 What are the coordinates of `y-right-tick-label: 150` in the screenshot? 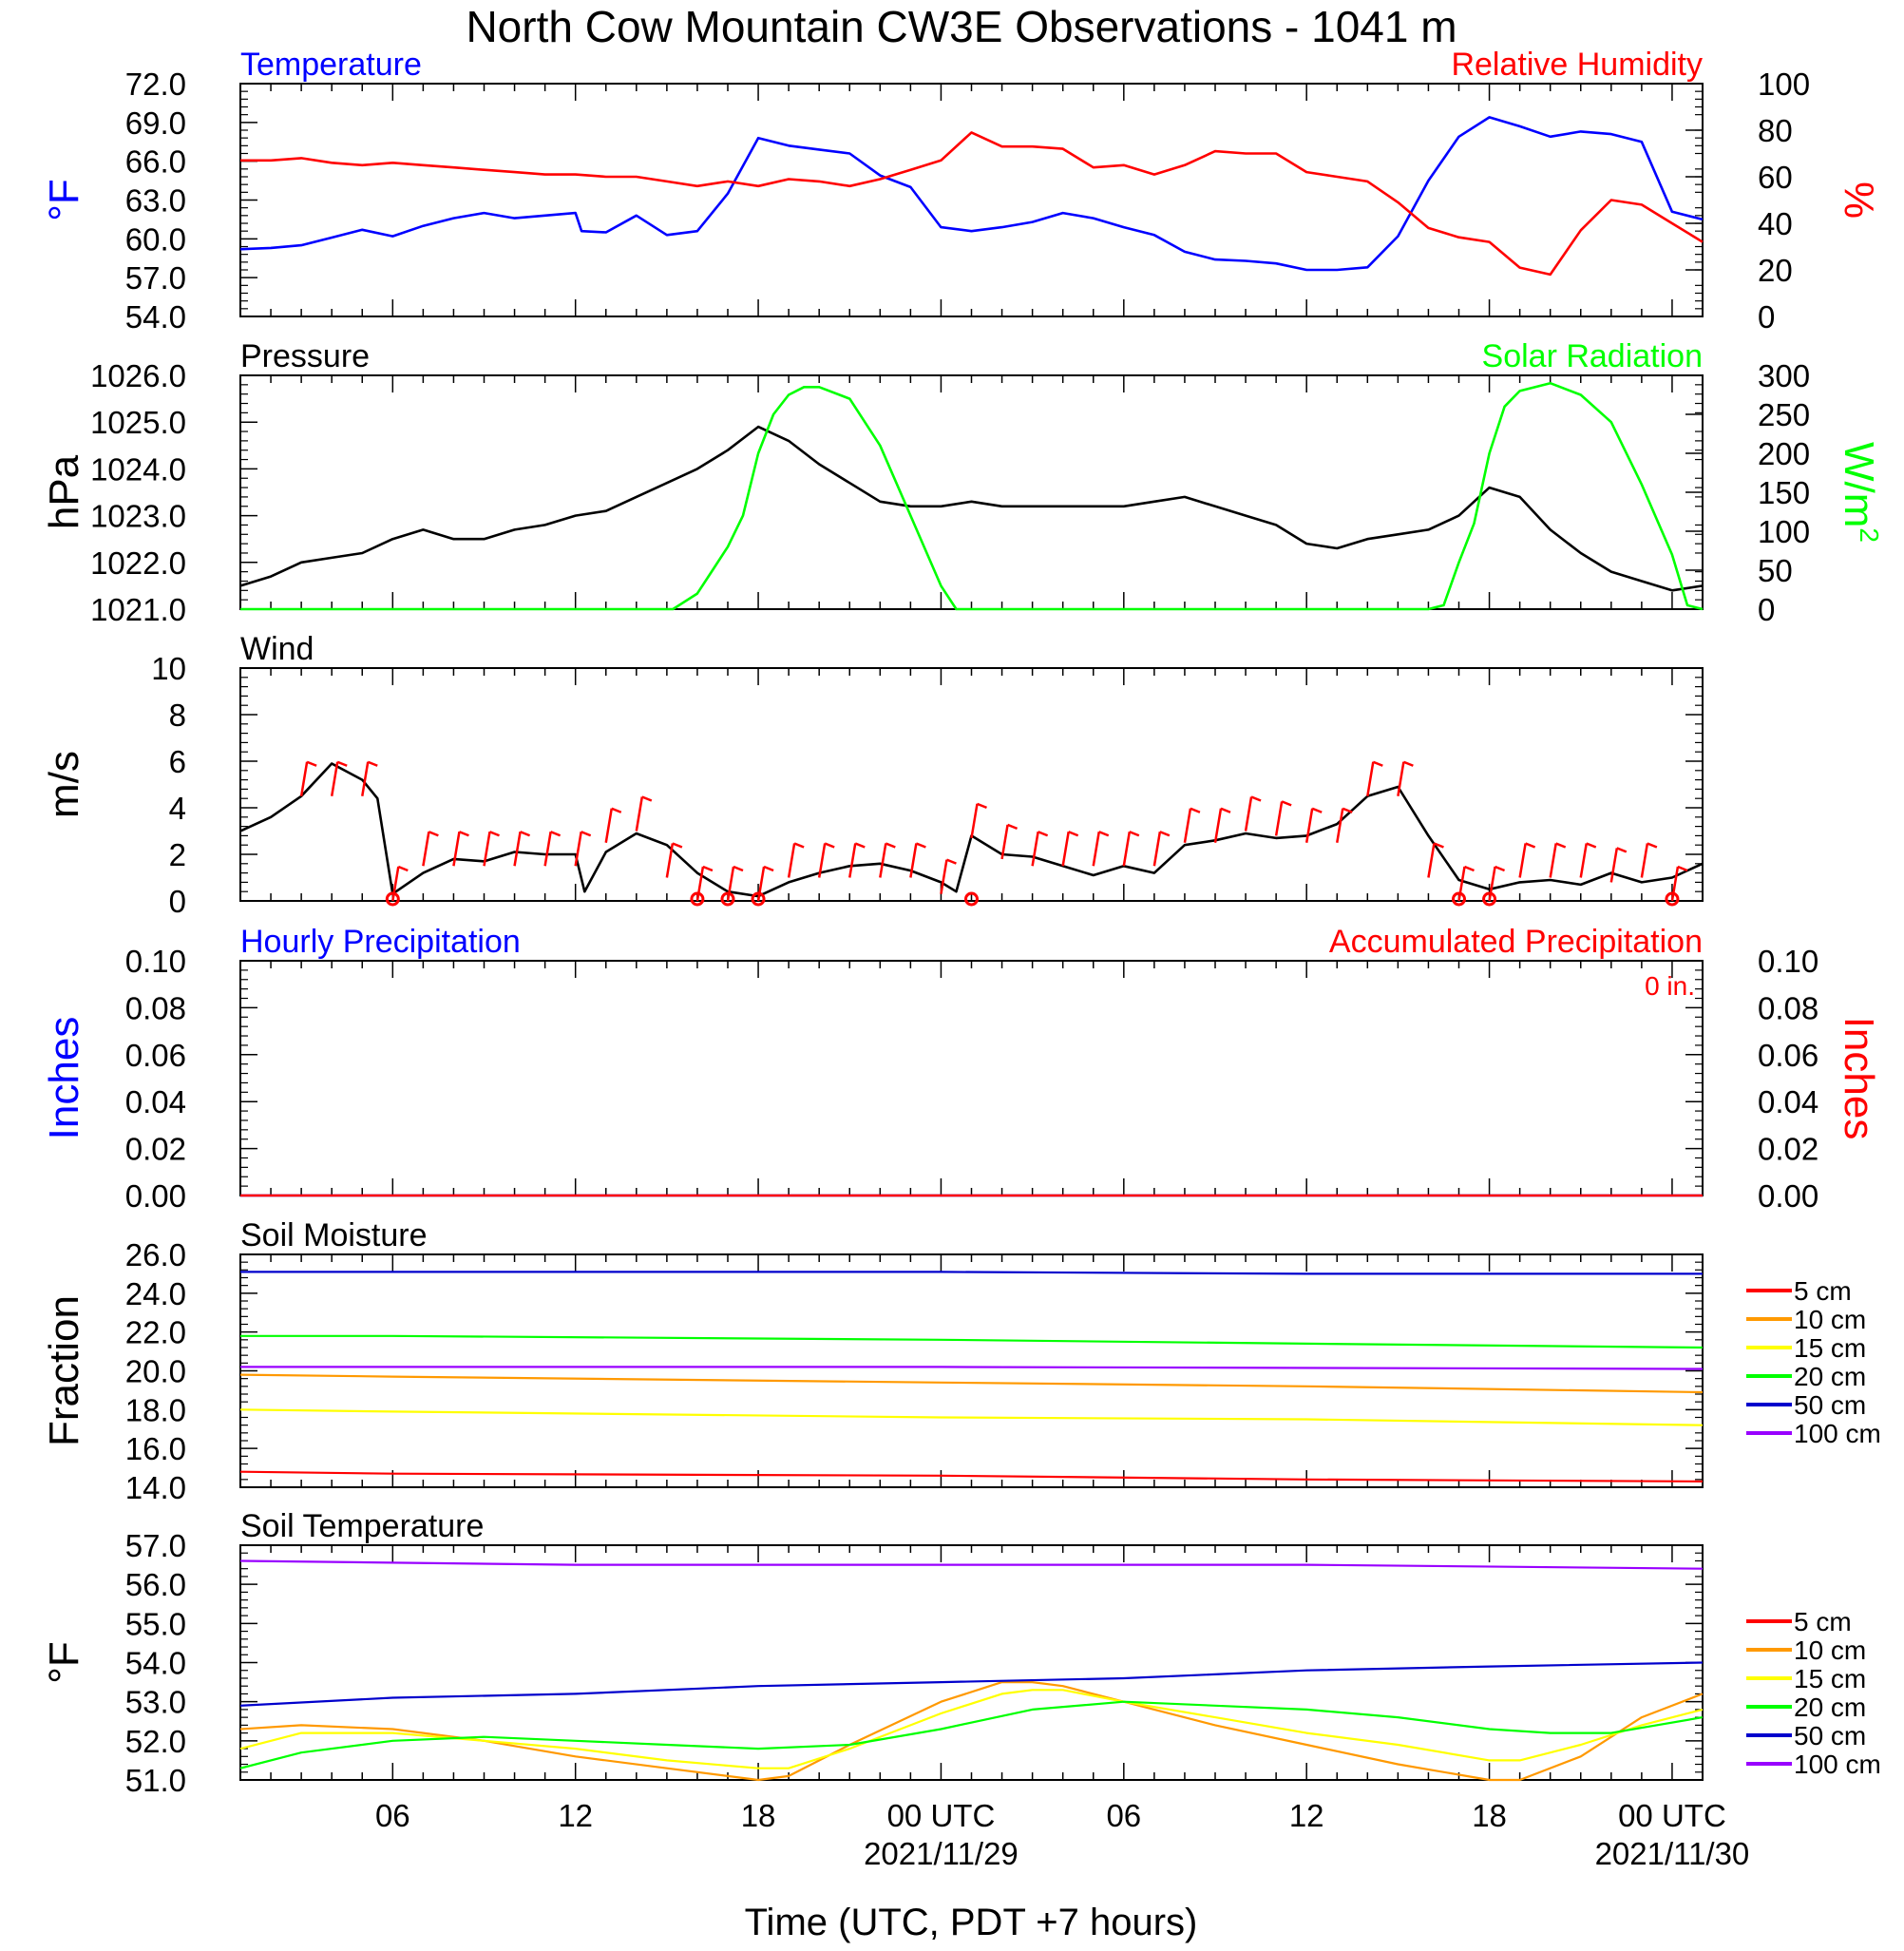 It's located at (1784, 492).